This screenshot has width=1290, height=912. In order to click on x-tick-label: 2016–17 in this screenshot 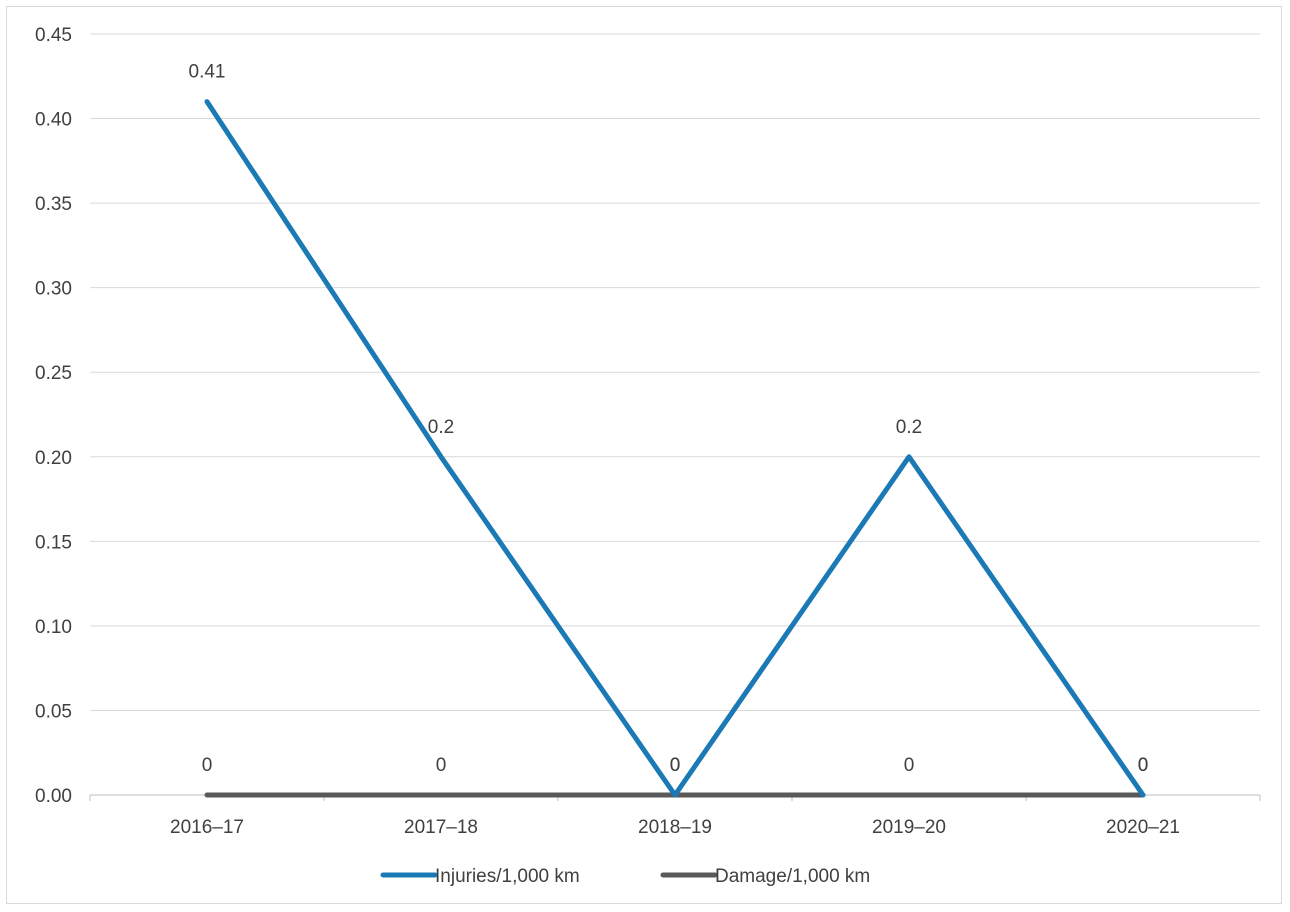, I will do `click(207, 827)`.